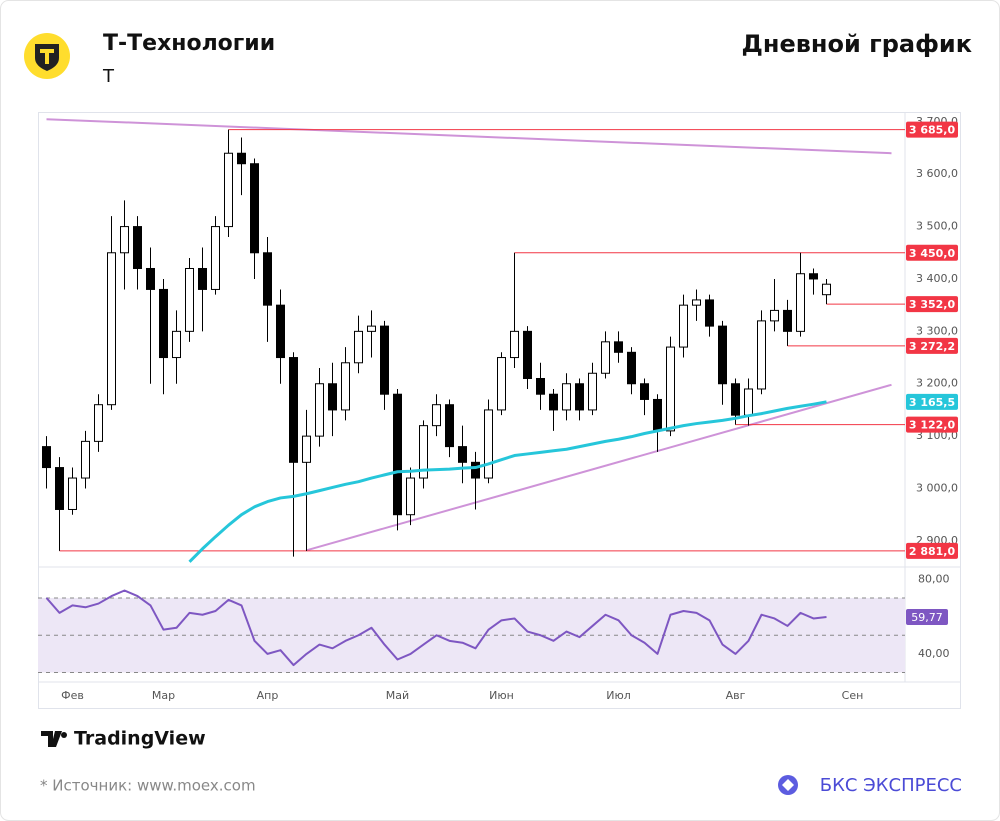 This screenshot has height=821, width=1000. I want to click on y-tick-label: 3 000,0, so click(937, 488).